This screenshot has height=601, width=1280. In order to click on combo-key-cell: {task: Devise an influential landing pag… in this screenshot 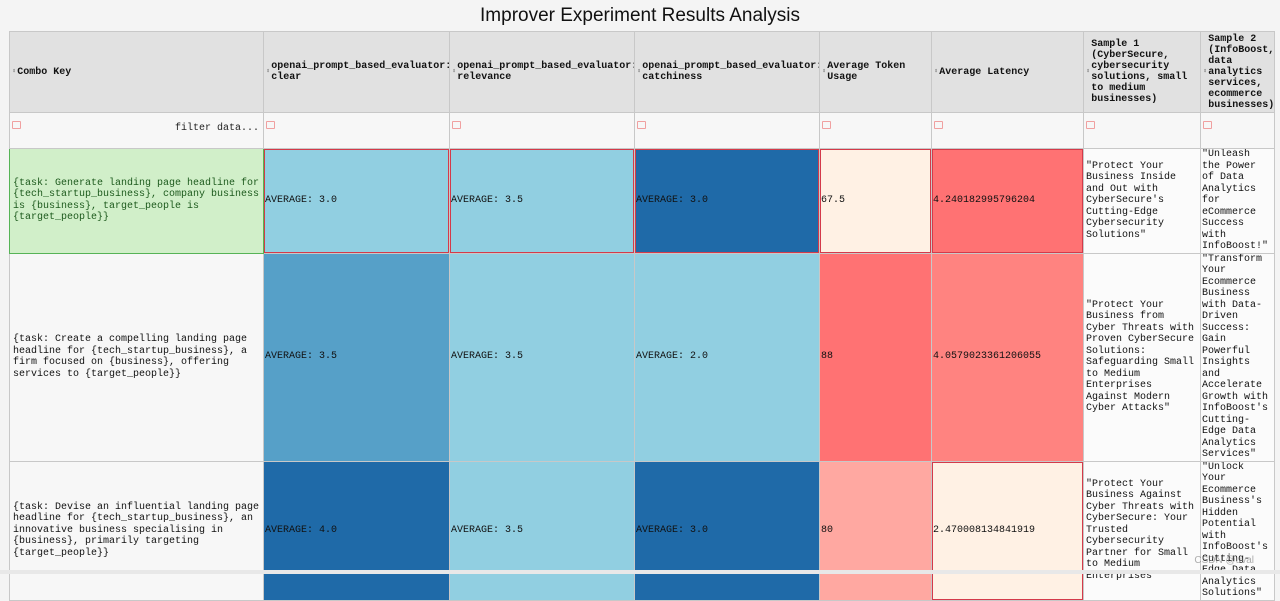, I will do `click(136, 530)`.